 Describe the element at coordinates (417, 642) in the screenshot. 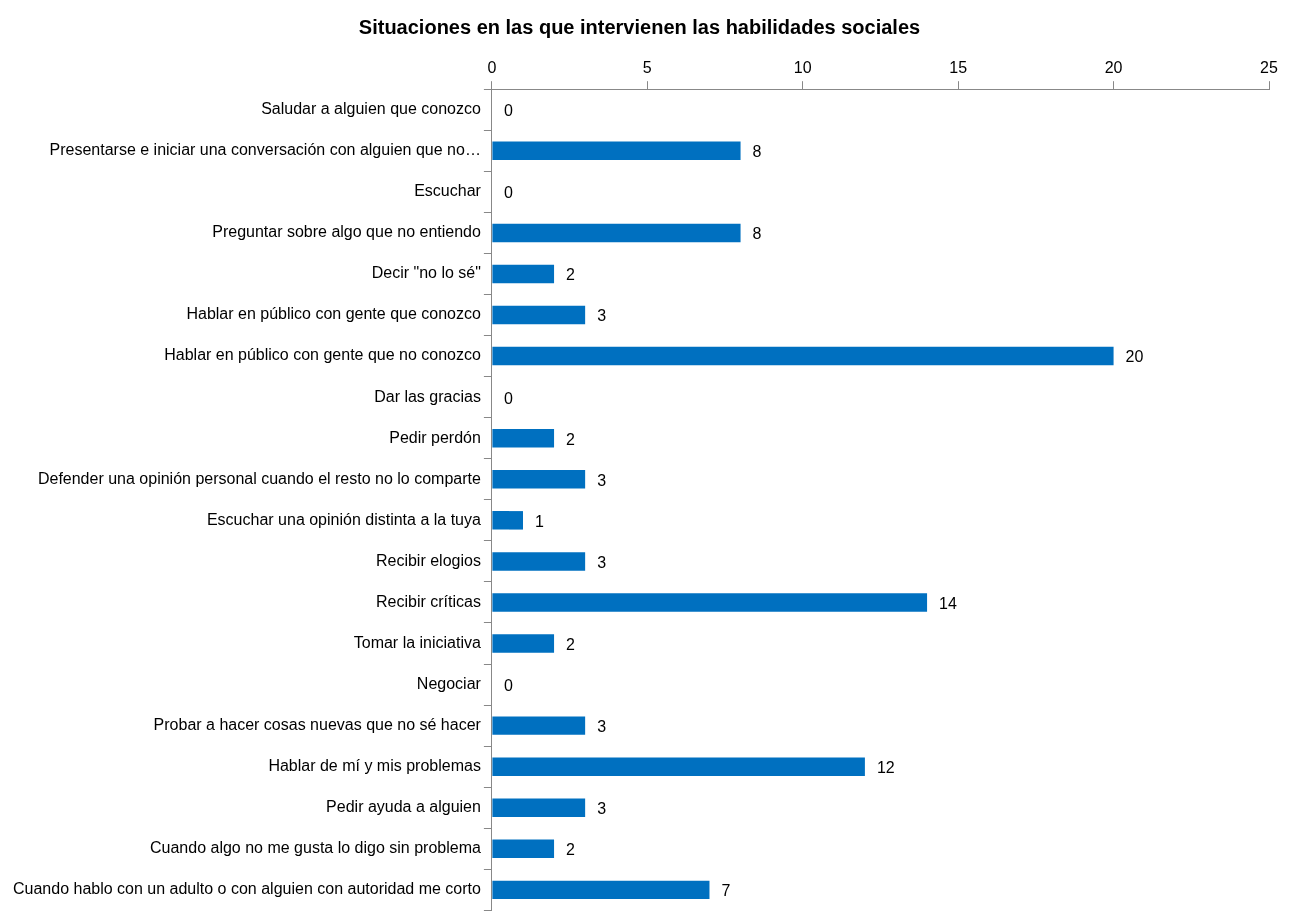

I see `y-tick-label: Tomar la iniciativa` at that location.